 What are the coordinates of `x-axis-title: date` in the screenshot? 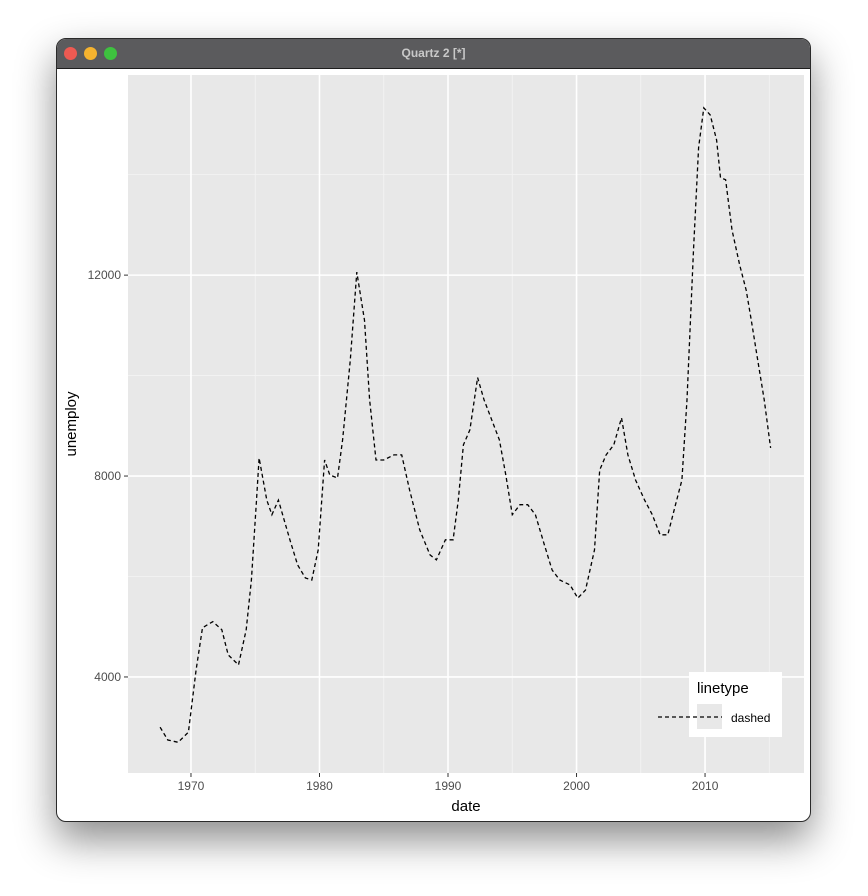 It's located at (465, 806).